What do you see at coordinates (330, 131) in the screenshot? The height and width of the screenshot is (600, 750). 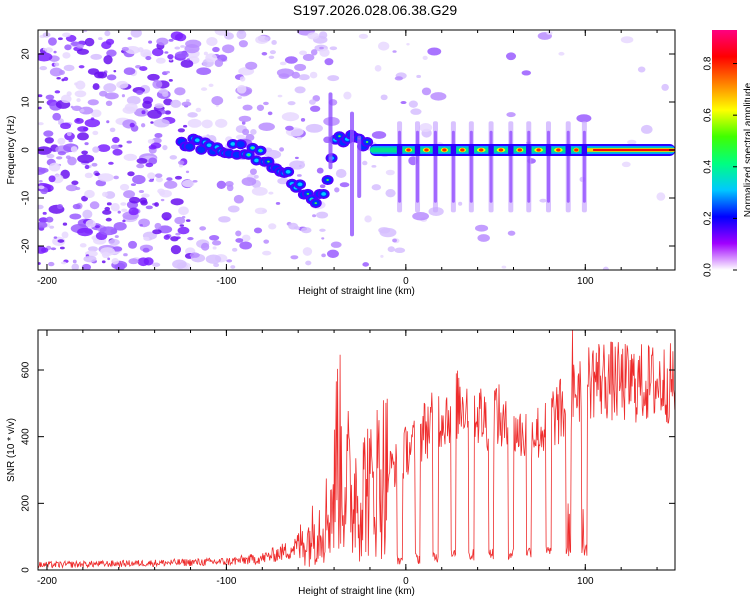 I see `transition-bar` at bounding box center [330, 131].